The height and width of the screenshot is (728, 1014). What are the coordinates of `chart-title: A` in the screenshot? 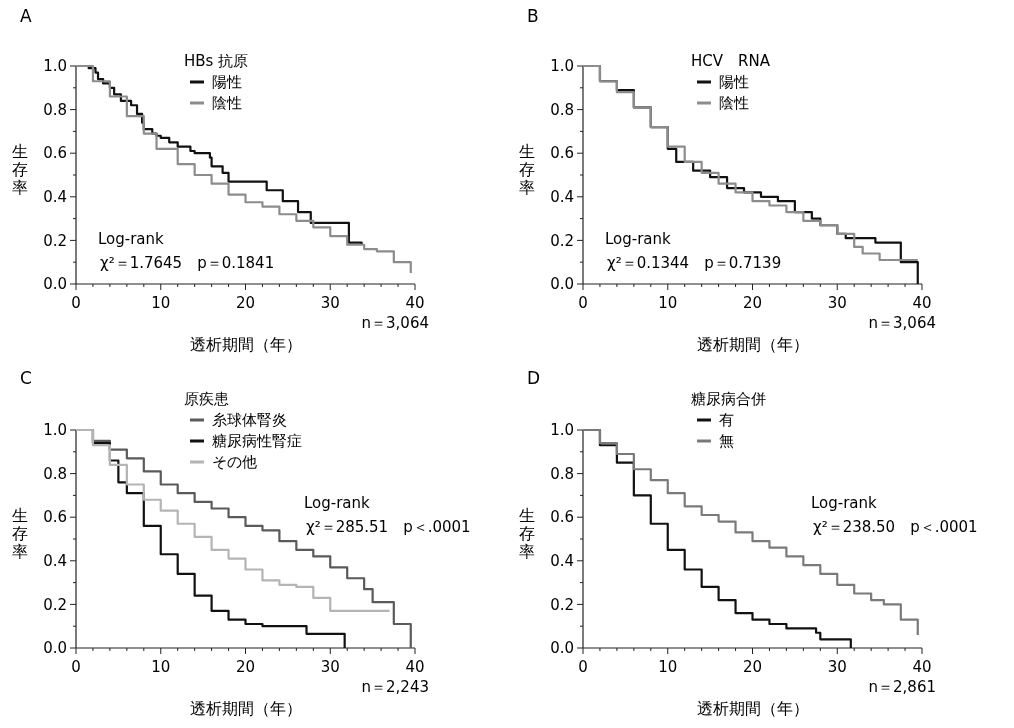 It's located at (26, 16).